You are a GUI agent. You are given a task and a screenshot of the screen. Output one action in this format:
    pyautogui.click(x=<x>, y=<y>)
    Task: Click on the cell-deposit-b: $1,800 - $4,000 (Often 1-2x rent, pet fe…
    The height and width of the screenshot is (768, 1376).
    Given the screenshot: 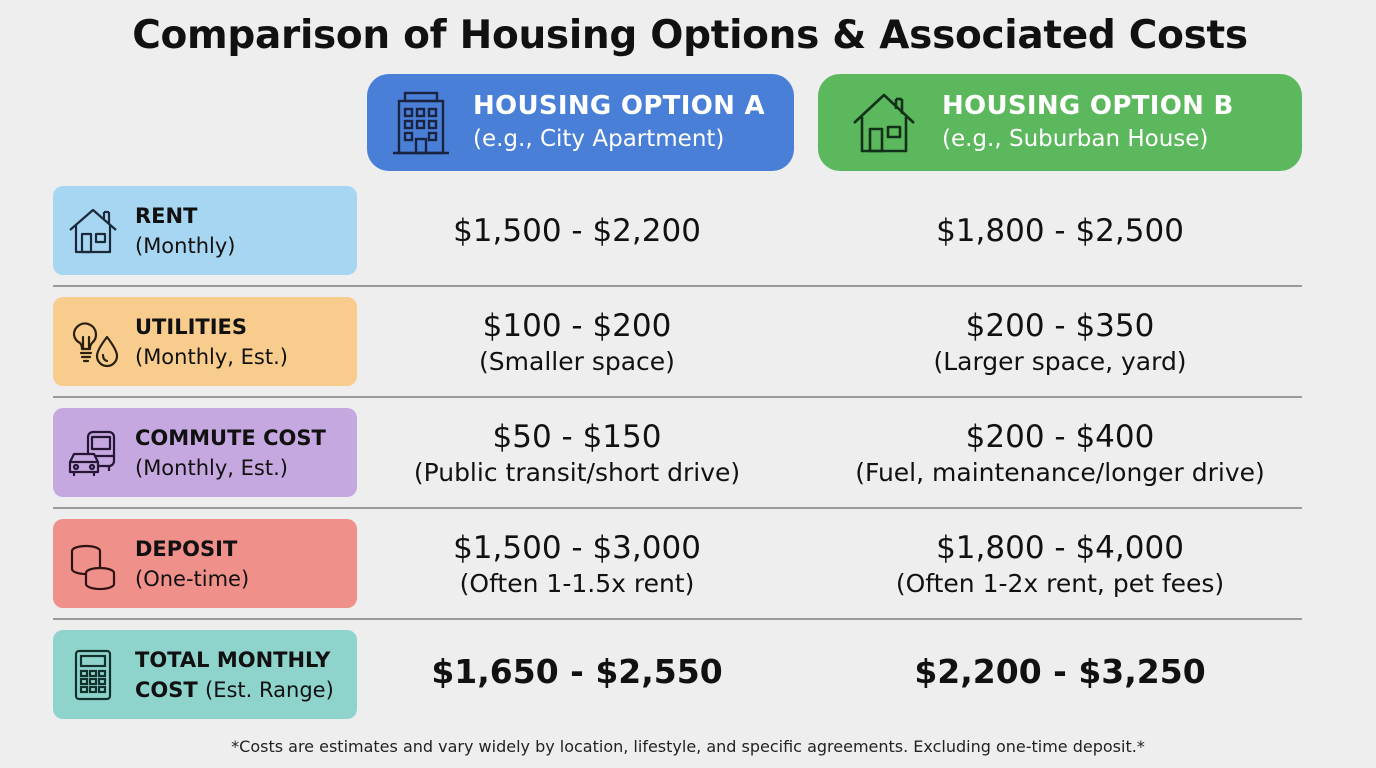 What is the action you would take?
    pyautogui.click(x=1060, y=564)
    